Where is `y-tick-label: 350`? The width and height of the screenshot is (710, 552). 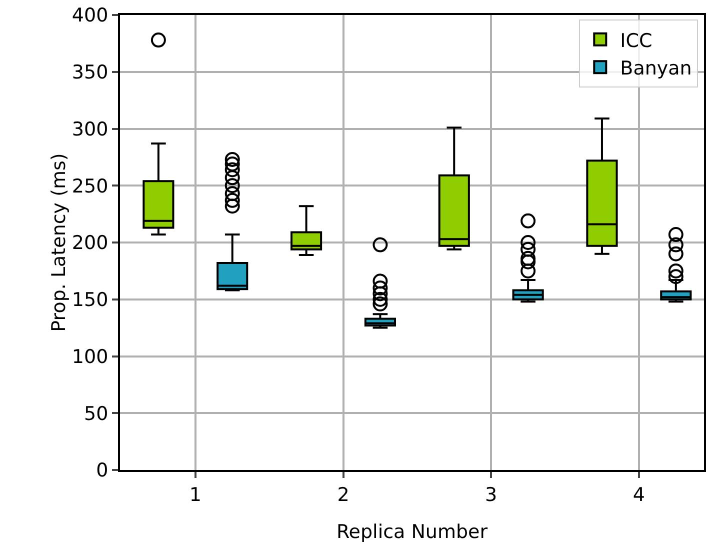 y-tick-label: 350 is located at coordinates (90, 73).